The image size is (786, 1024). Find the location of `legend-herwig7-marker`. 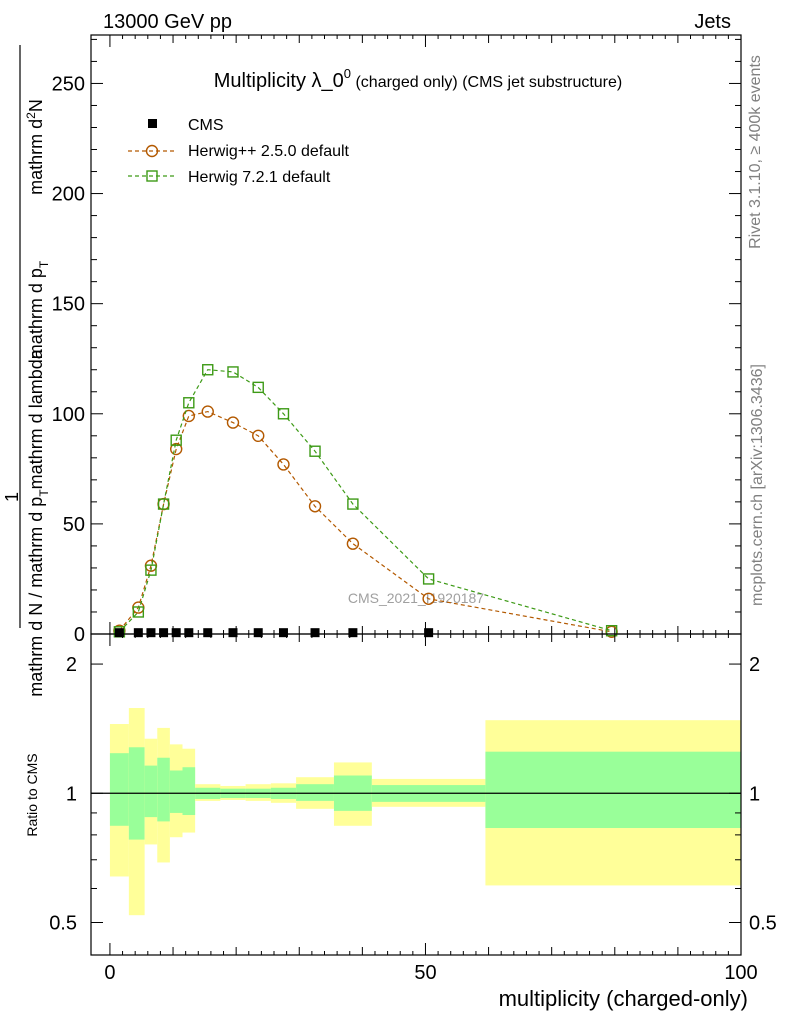

legend-herwig7-marker is located at coordinates (152, 176).